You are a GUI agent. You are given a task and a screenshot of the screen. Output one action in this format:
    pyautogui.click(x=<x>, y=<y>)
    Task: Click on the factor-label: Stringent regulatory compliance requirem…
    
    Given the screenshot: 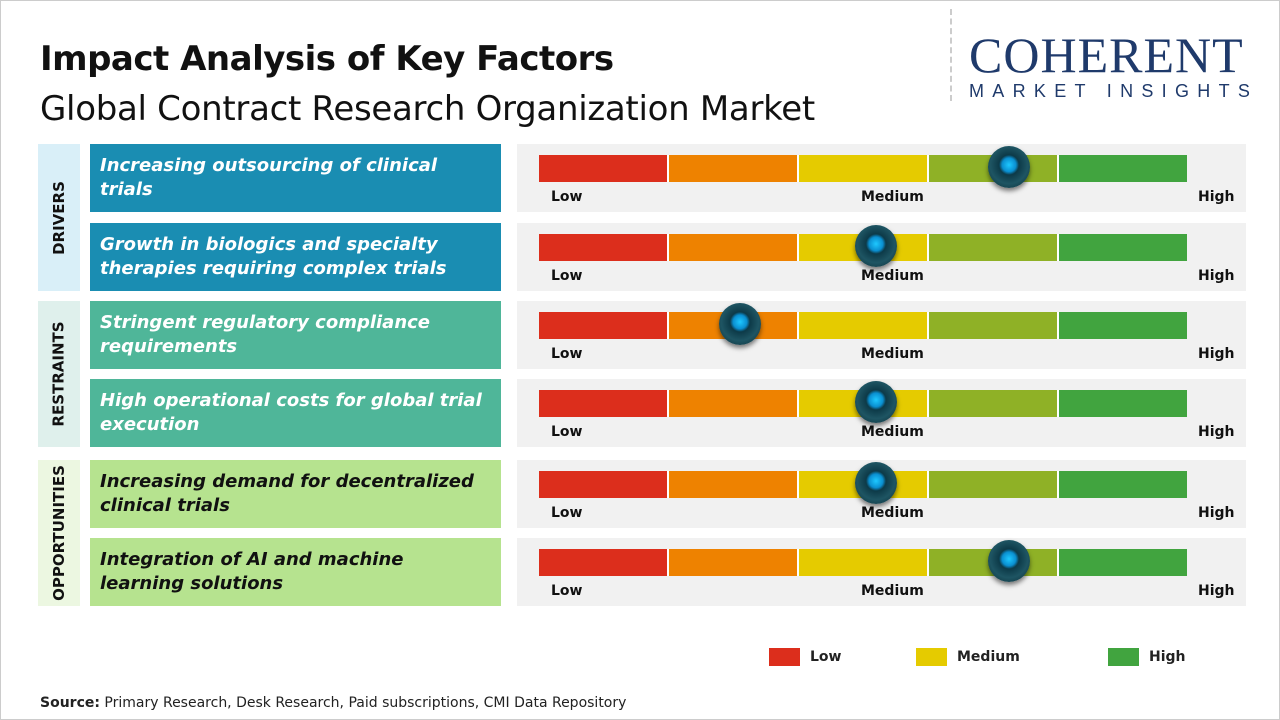 What is the action you would take?
    pyautogui.click(x=295, y=335)
    